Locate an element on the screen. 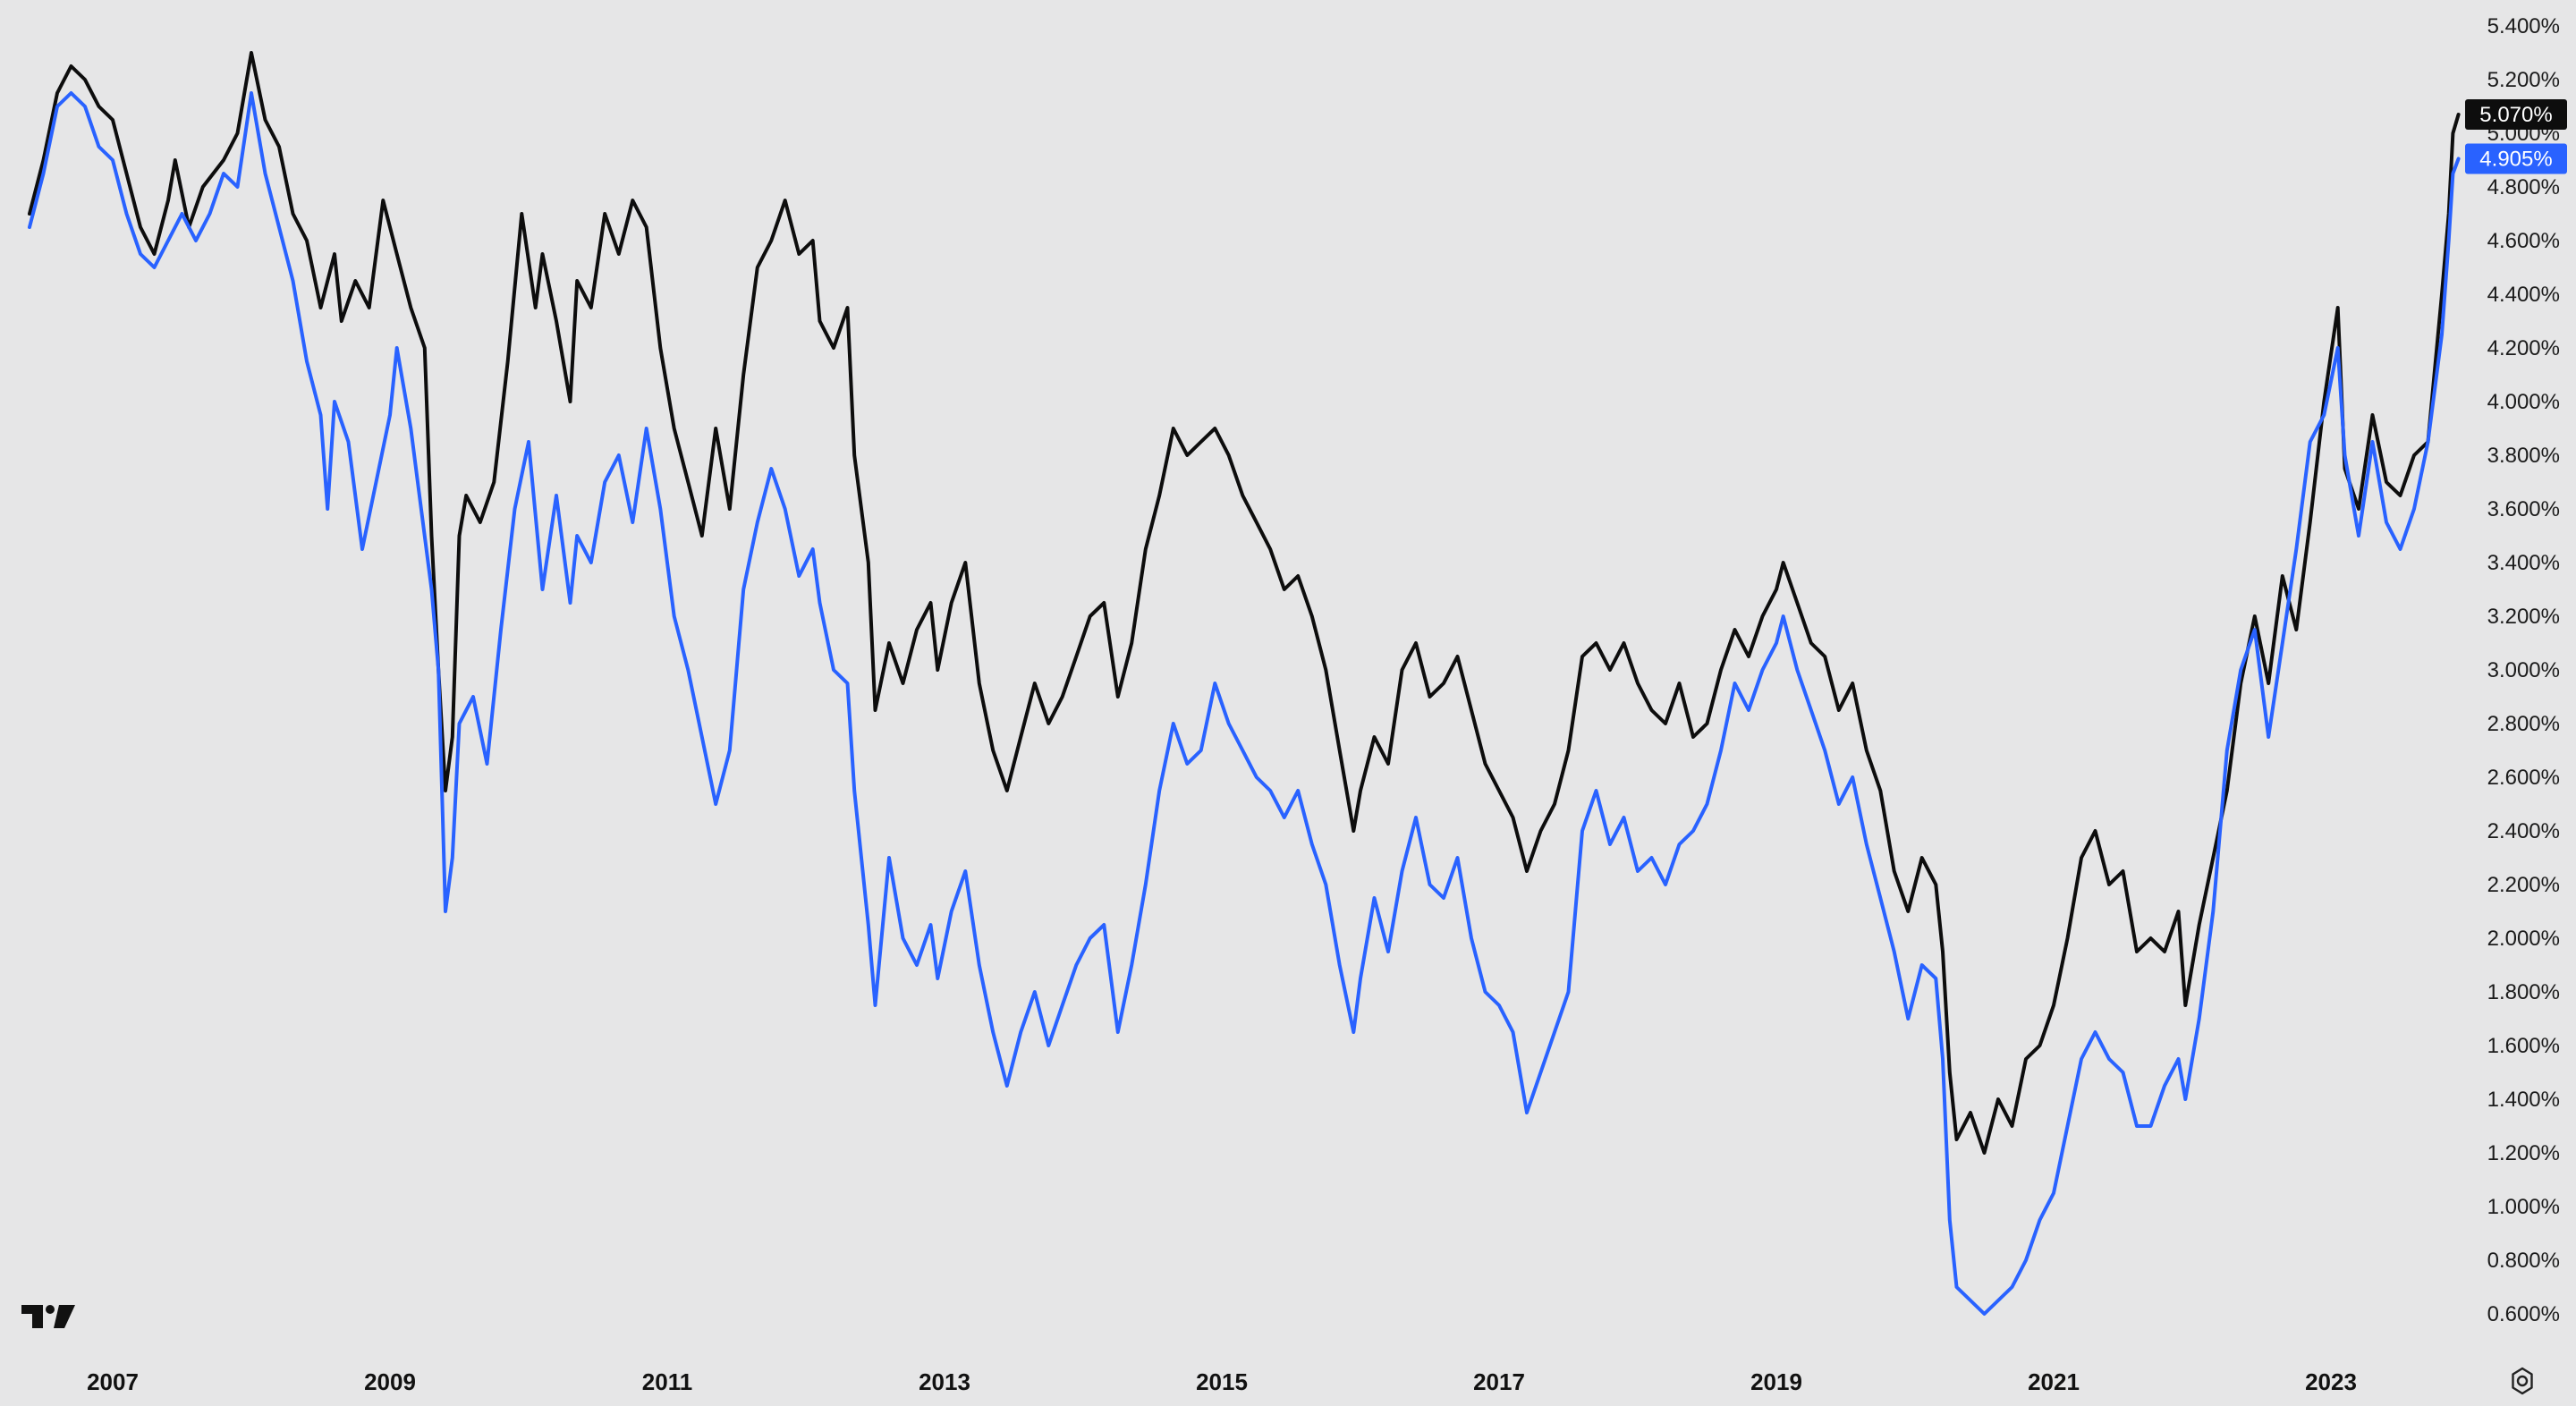 The width and height of the screenshot is (2576, 1406). y-tick-label: 1.800% is located at coordinates (2523, 992).